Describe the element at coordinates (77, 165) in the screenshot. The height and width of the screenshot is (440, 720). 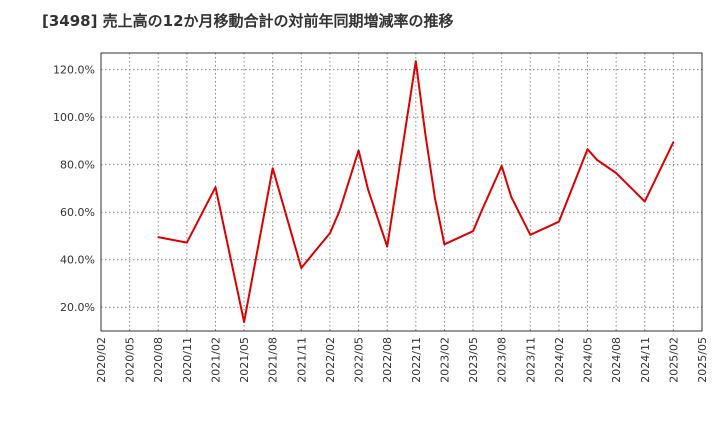
I see `y-tick-label: 80.0%` at that location.